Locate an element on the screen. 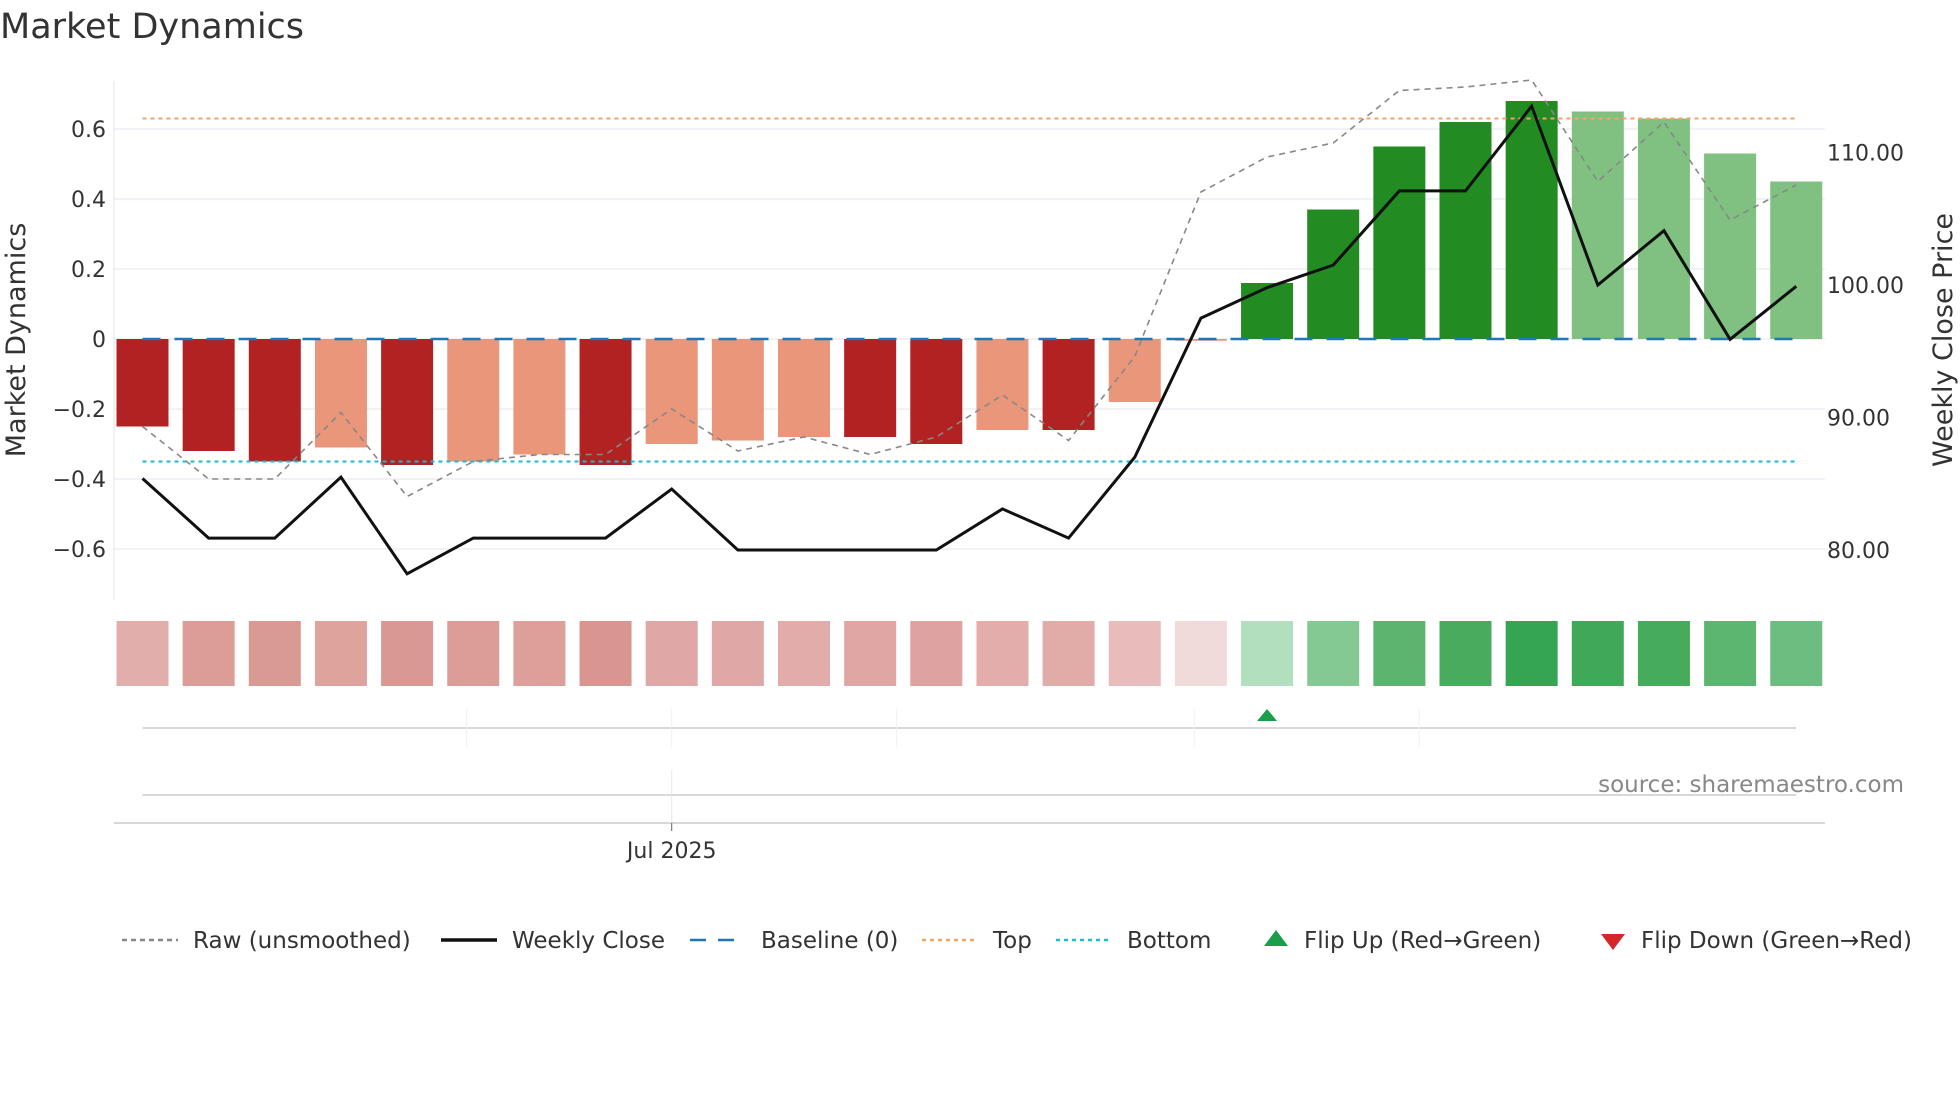 This screenshot has width=1960, height=1102. chart-title: Market Dynamics is located at coordinates (152, 27).